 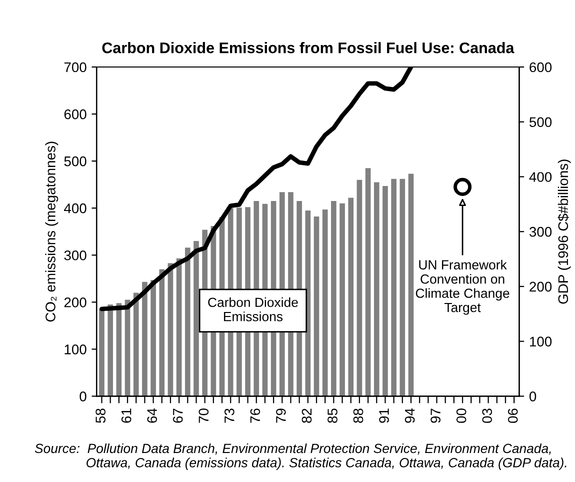 What do you see at coordinates (358, 415) in the screenshot?
I see `x-tick-label: 88` at bounding box center [358, 415].